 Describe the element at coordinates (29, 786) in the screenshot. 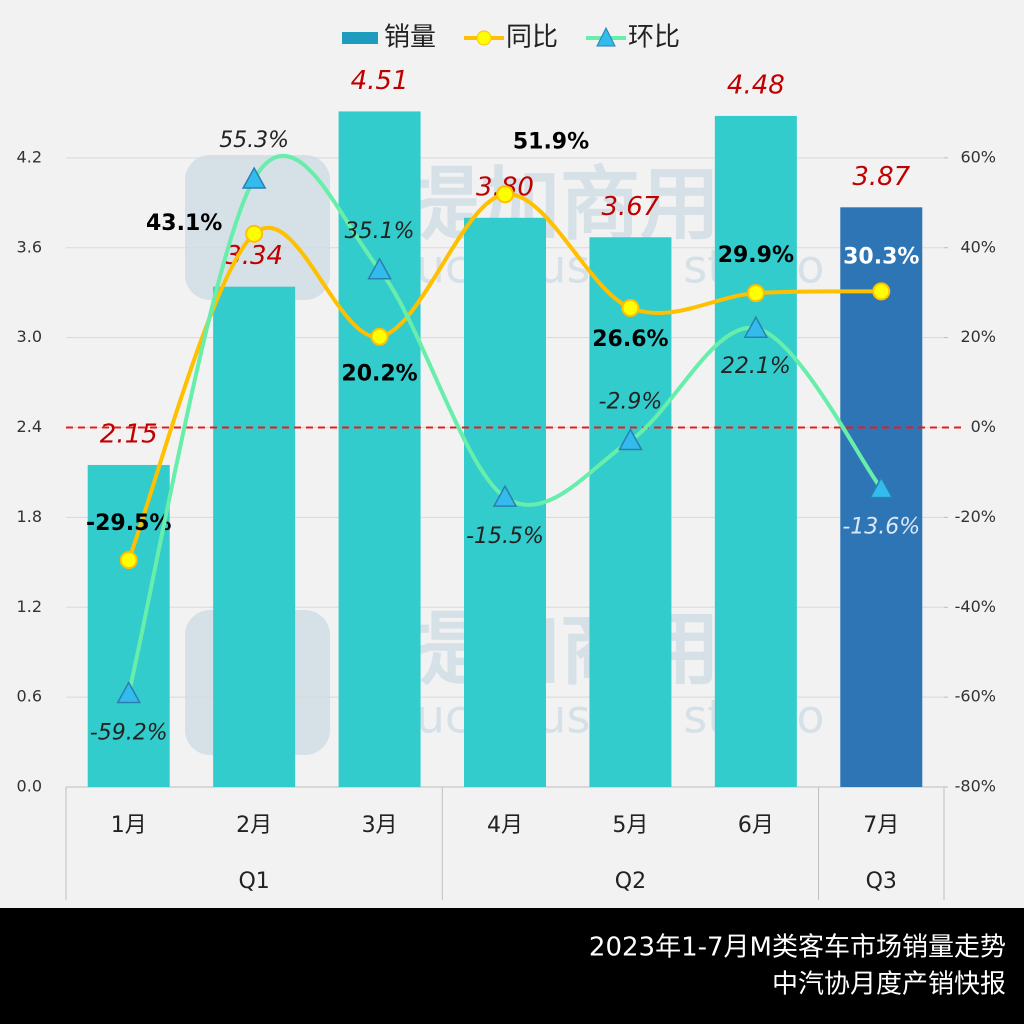

I see `y-tick-label: 0.0` at that location.